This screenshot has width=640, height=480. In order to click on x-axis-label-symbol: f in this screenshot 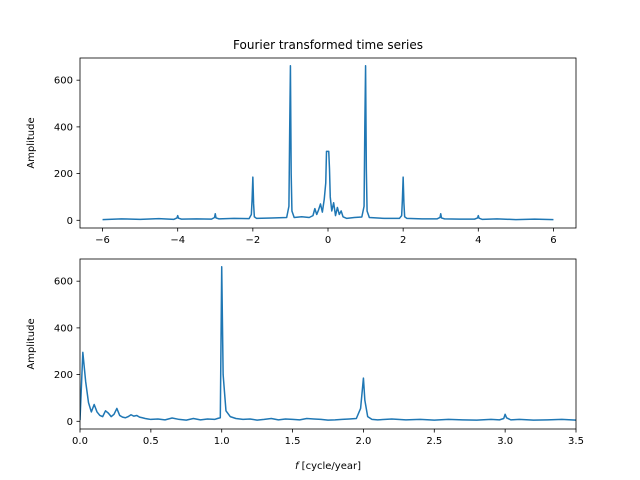, I will do `click(297, 466)`.